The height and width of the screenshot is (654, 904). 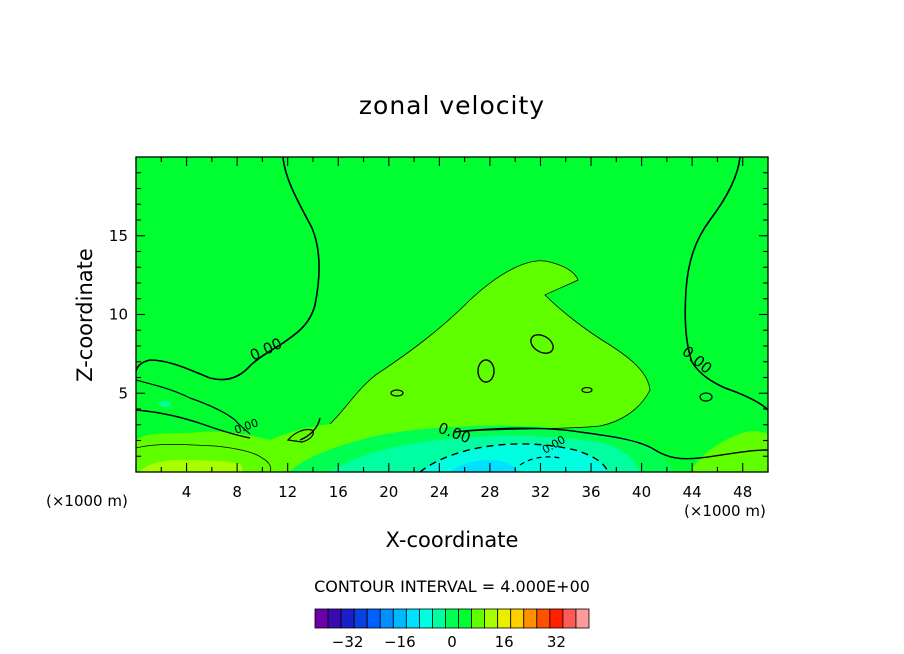 I want to click on y-axis-title: Z-coordinate, so click(x=85, y=315).